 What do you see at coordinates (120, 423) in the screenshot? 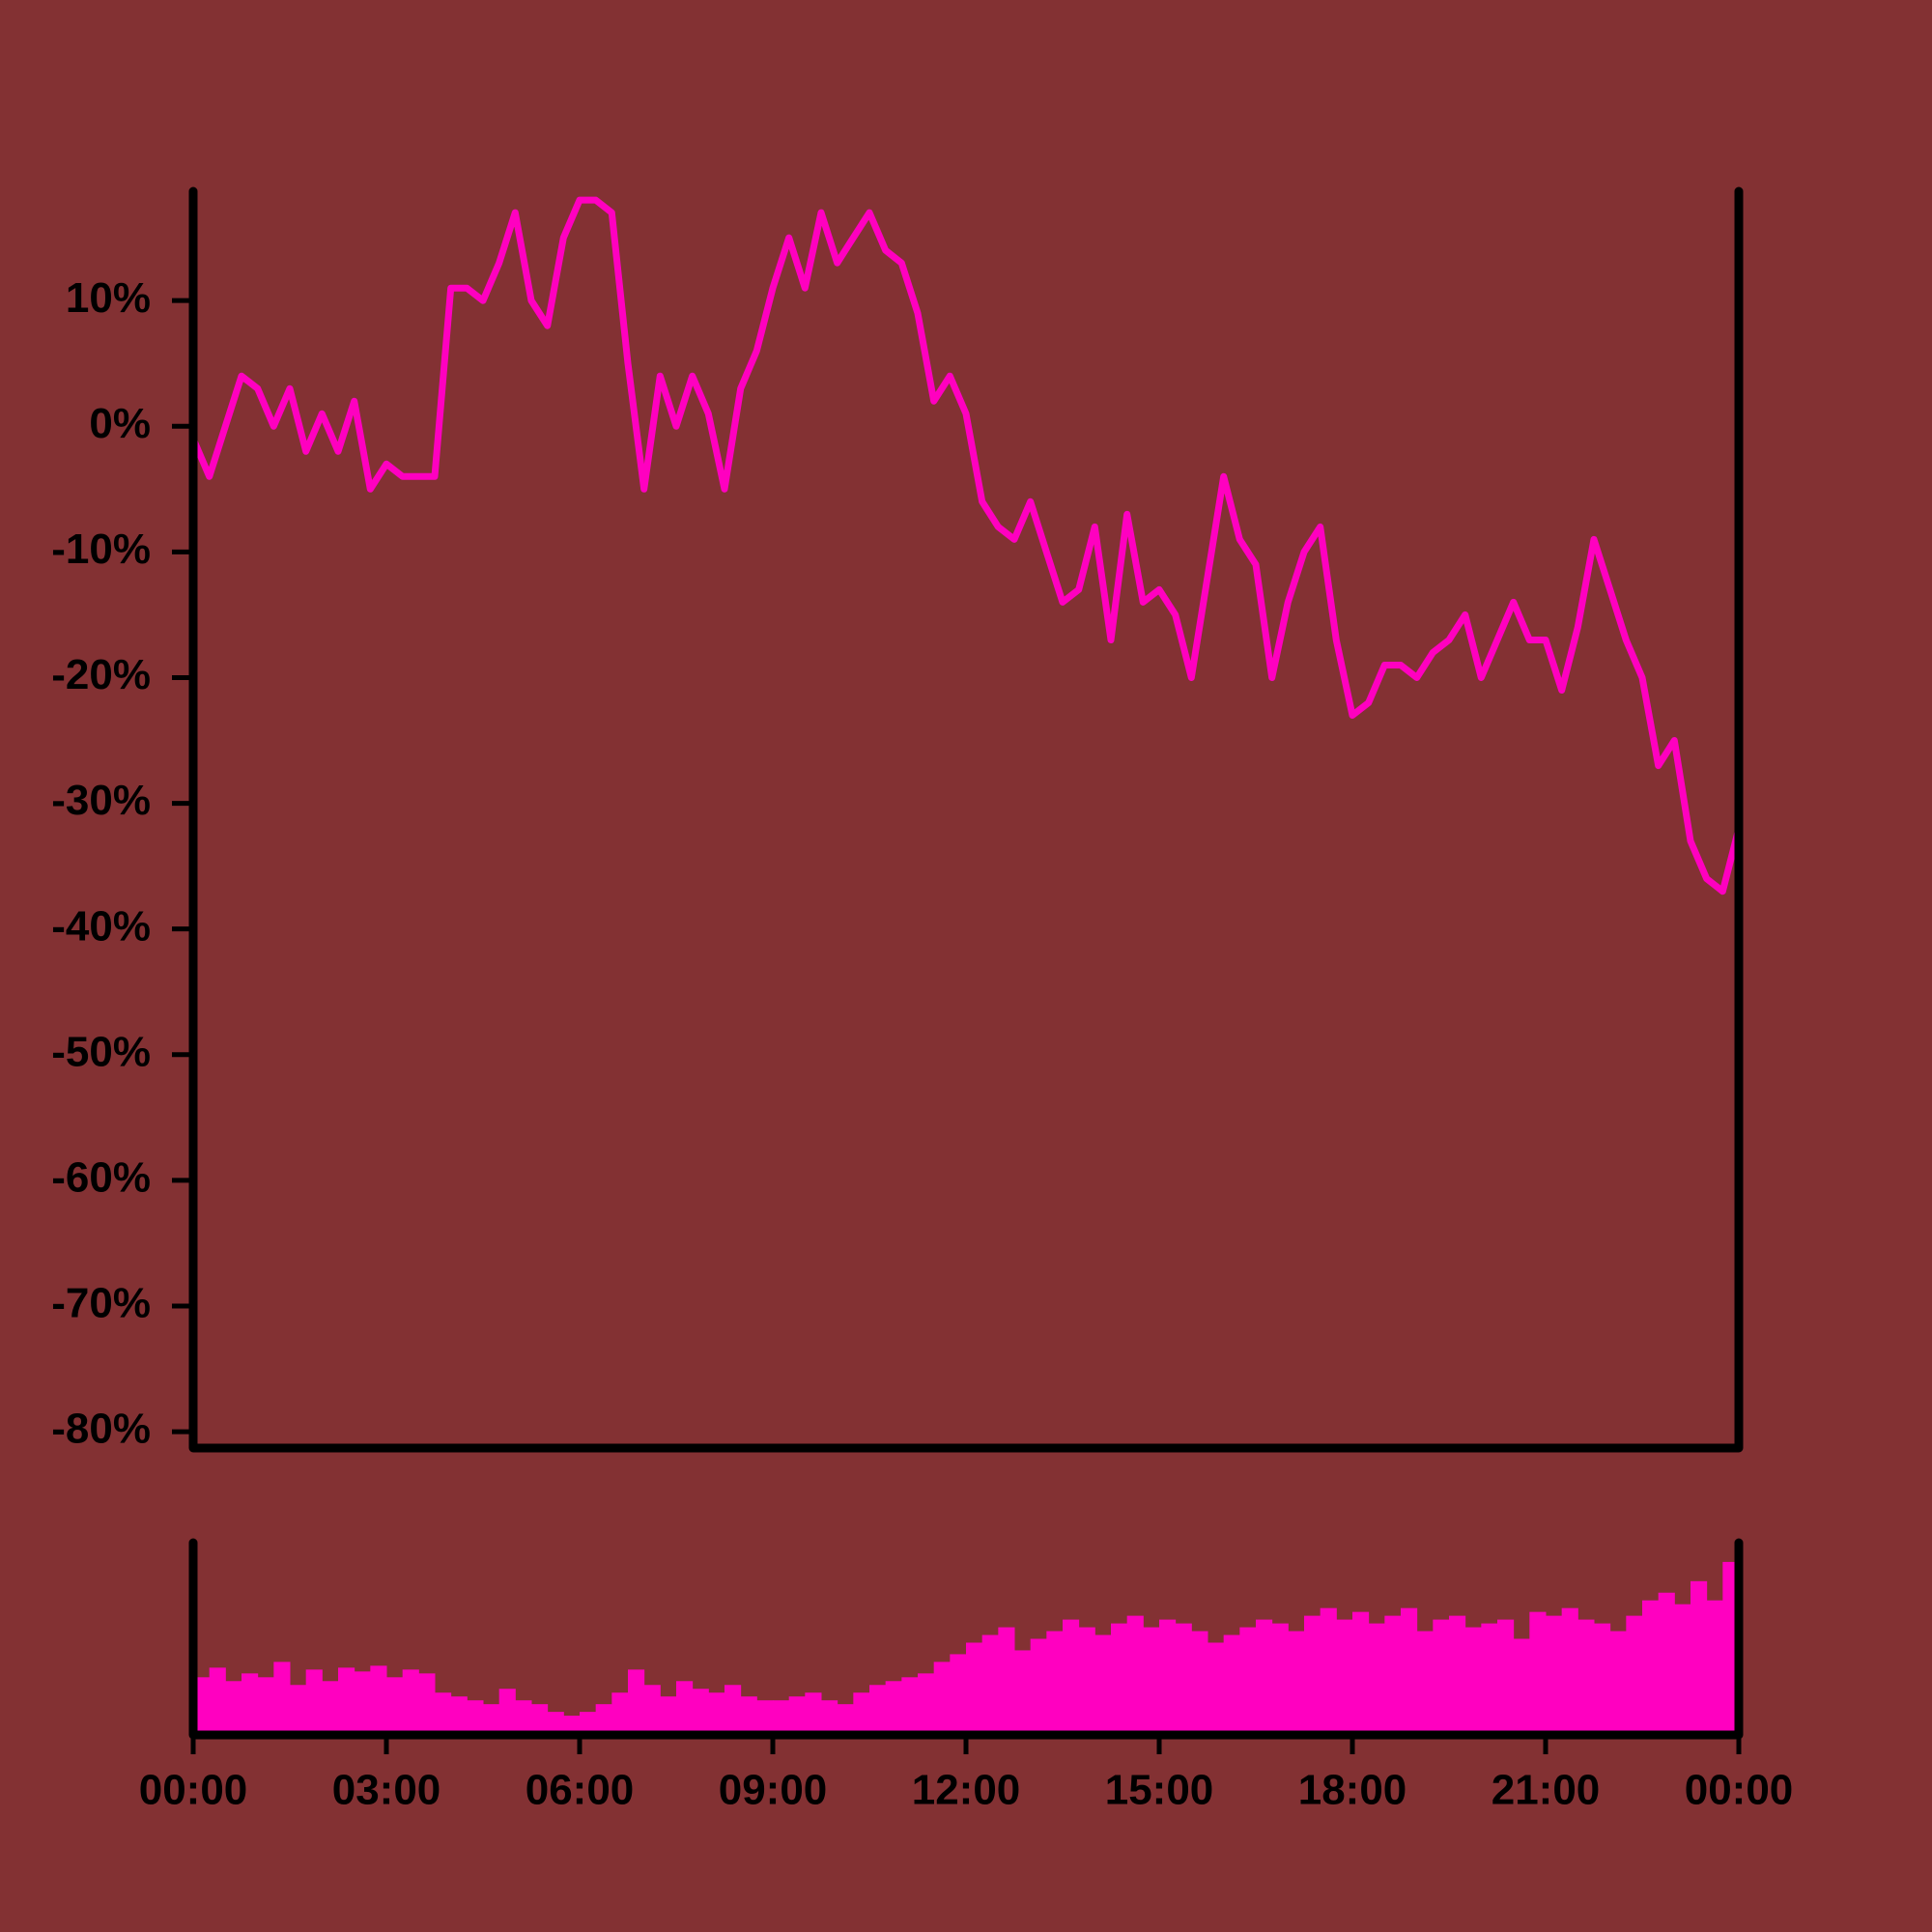
I see `y-tick-label: 0%` at bounding box center [120, 423].